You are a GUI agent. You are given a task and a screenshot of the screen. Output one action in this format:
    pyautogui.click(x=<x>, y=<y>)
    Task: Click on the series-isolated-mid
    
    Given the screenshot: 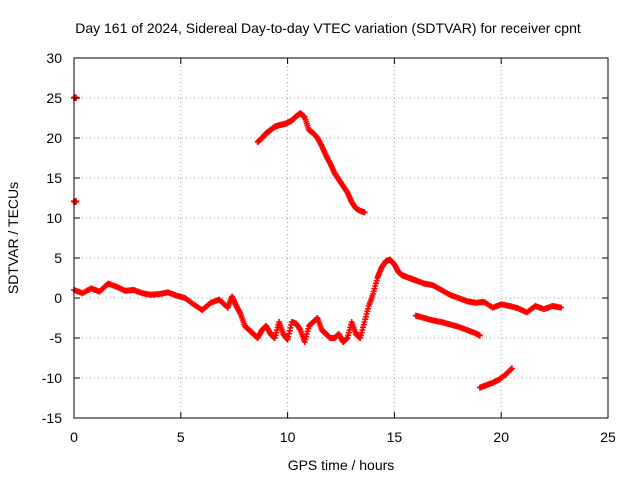 What is the action you would take?
    pyautogui.click(x=75, y=201)
    